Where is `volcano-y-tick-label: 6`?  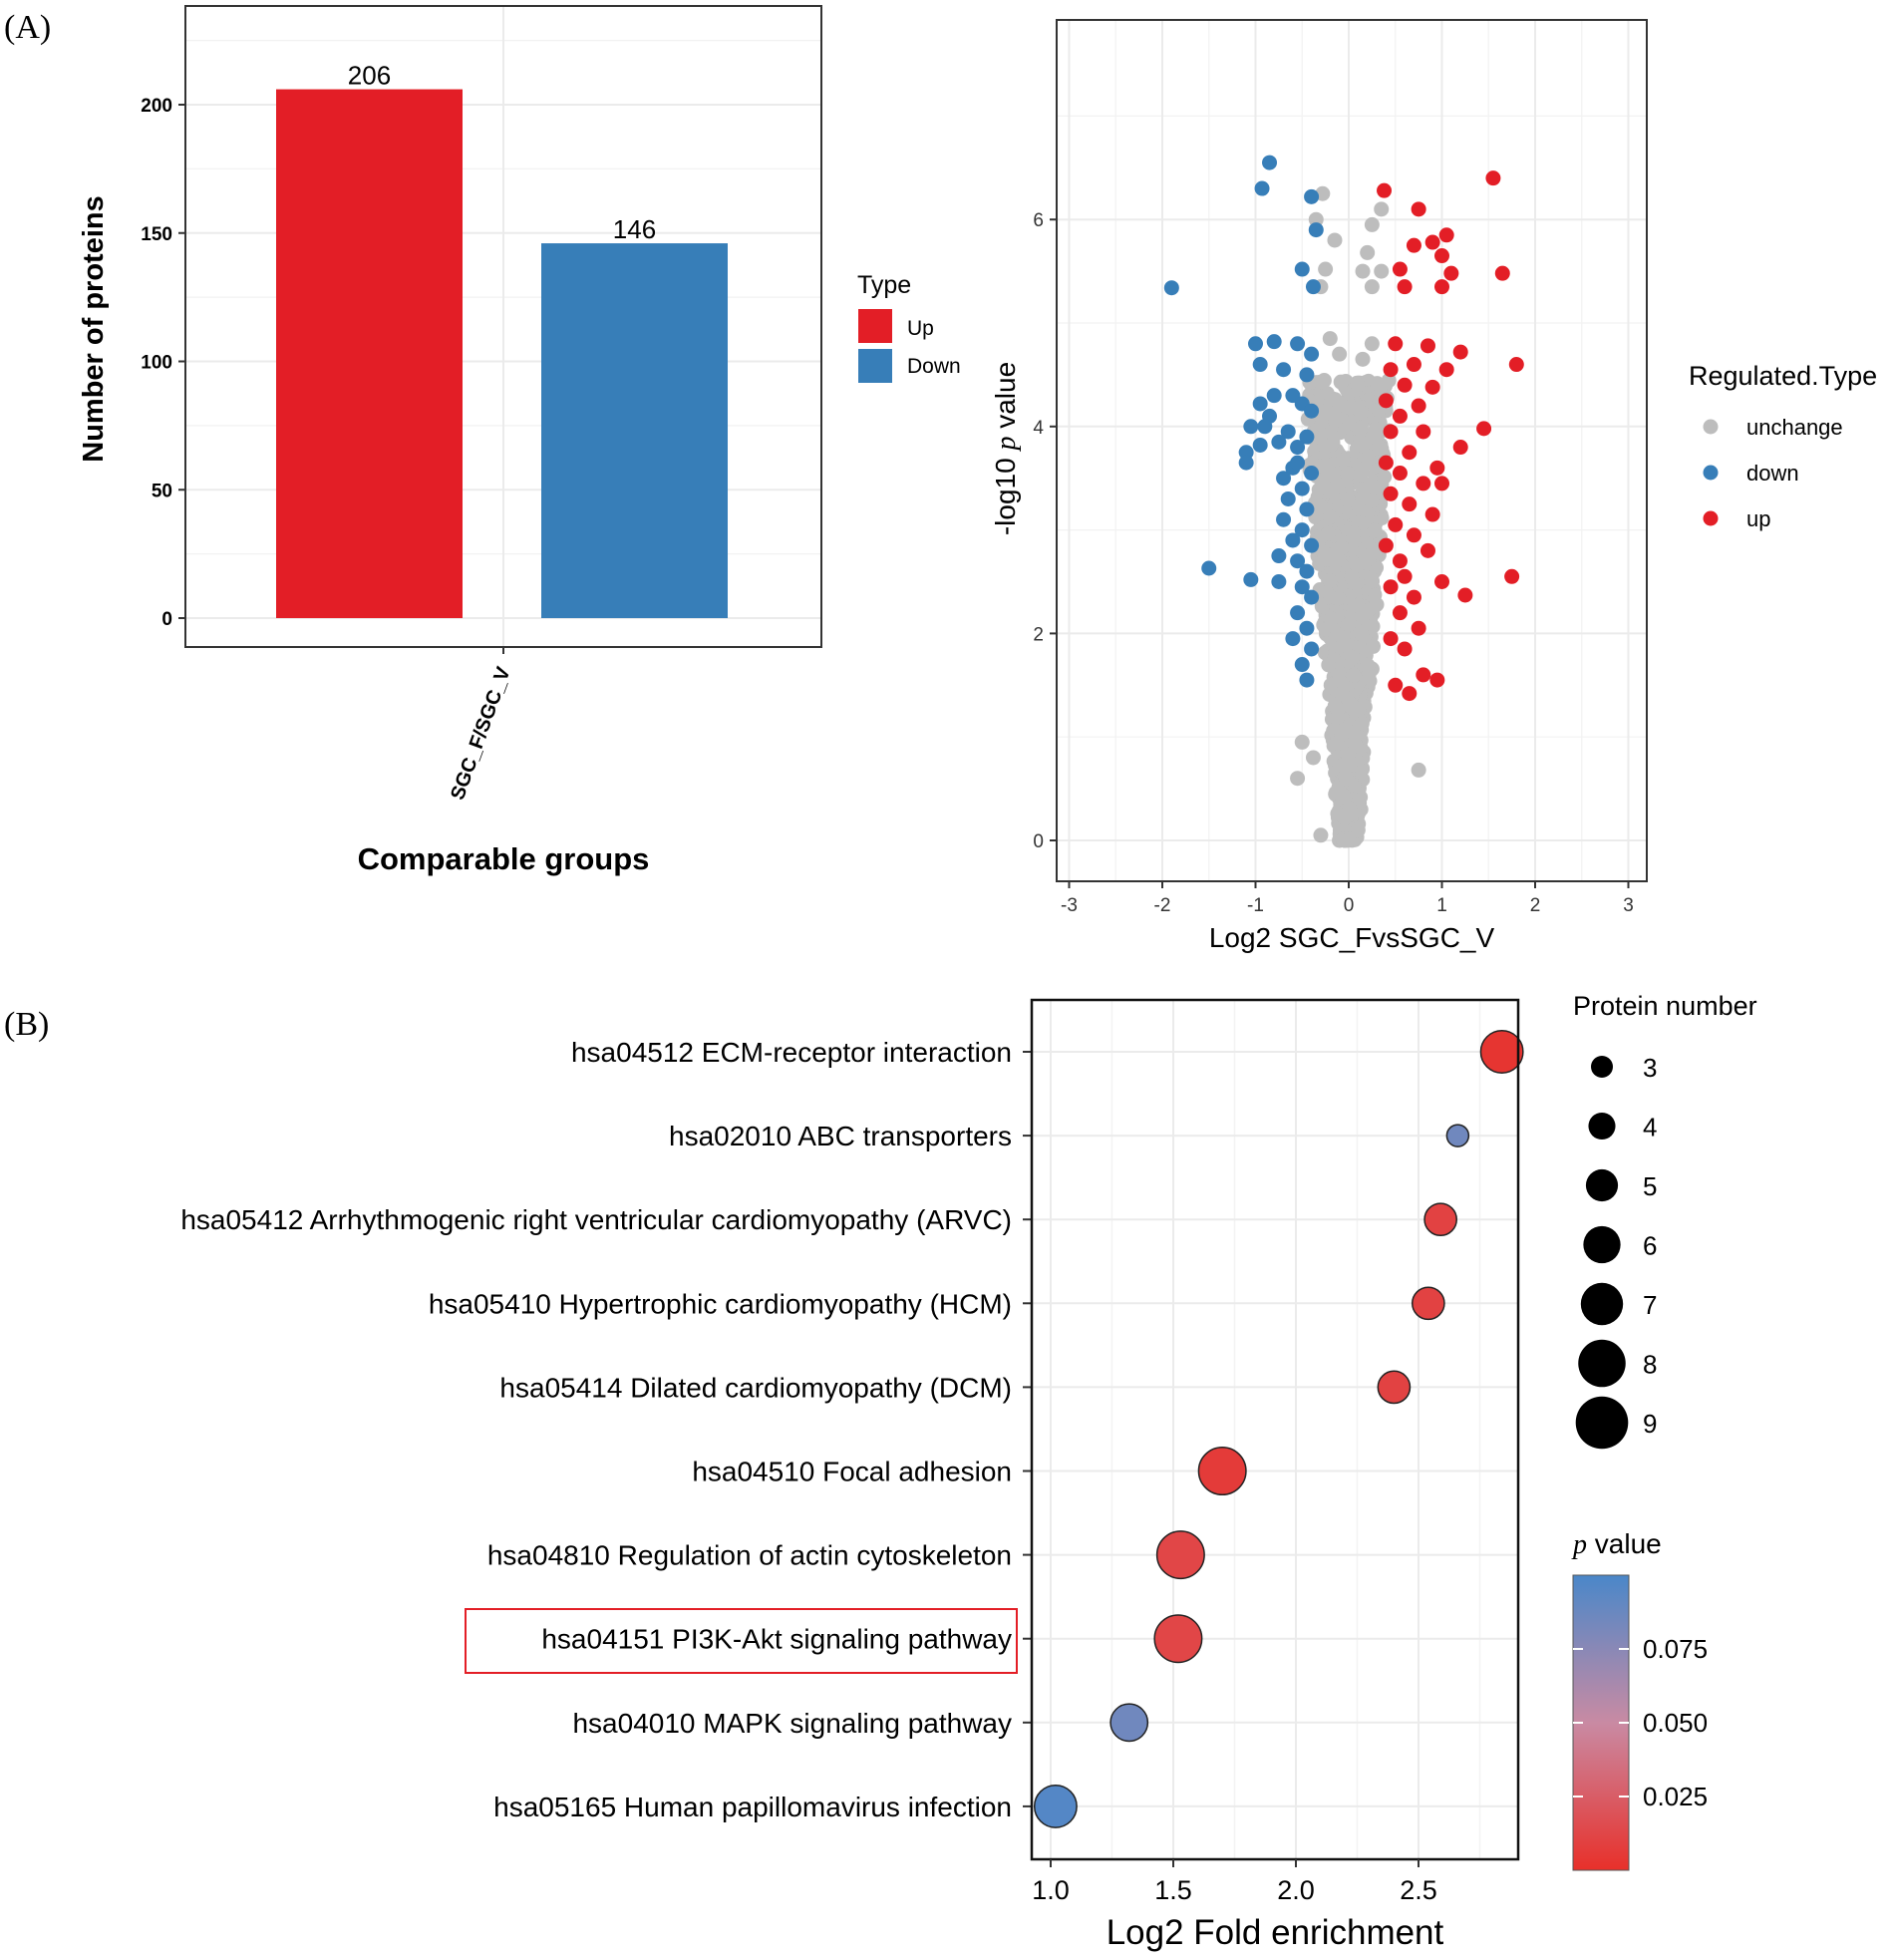 volcano-y-tick-label: 6 is located at coordinates (1038, 220).